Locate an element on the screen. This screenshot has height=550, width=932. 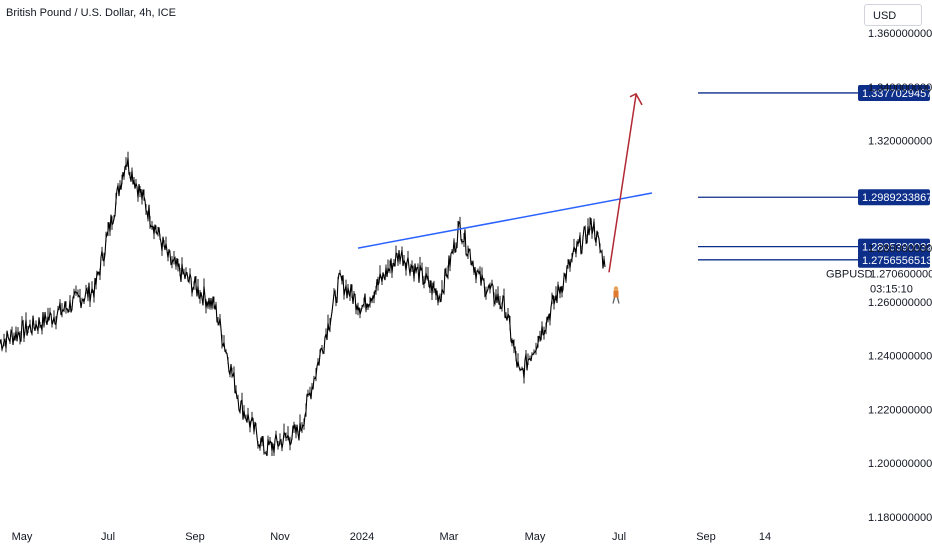
marker-head is located at coordinates (616, 288).